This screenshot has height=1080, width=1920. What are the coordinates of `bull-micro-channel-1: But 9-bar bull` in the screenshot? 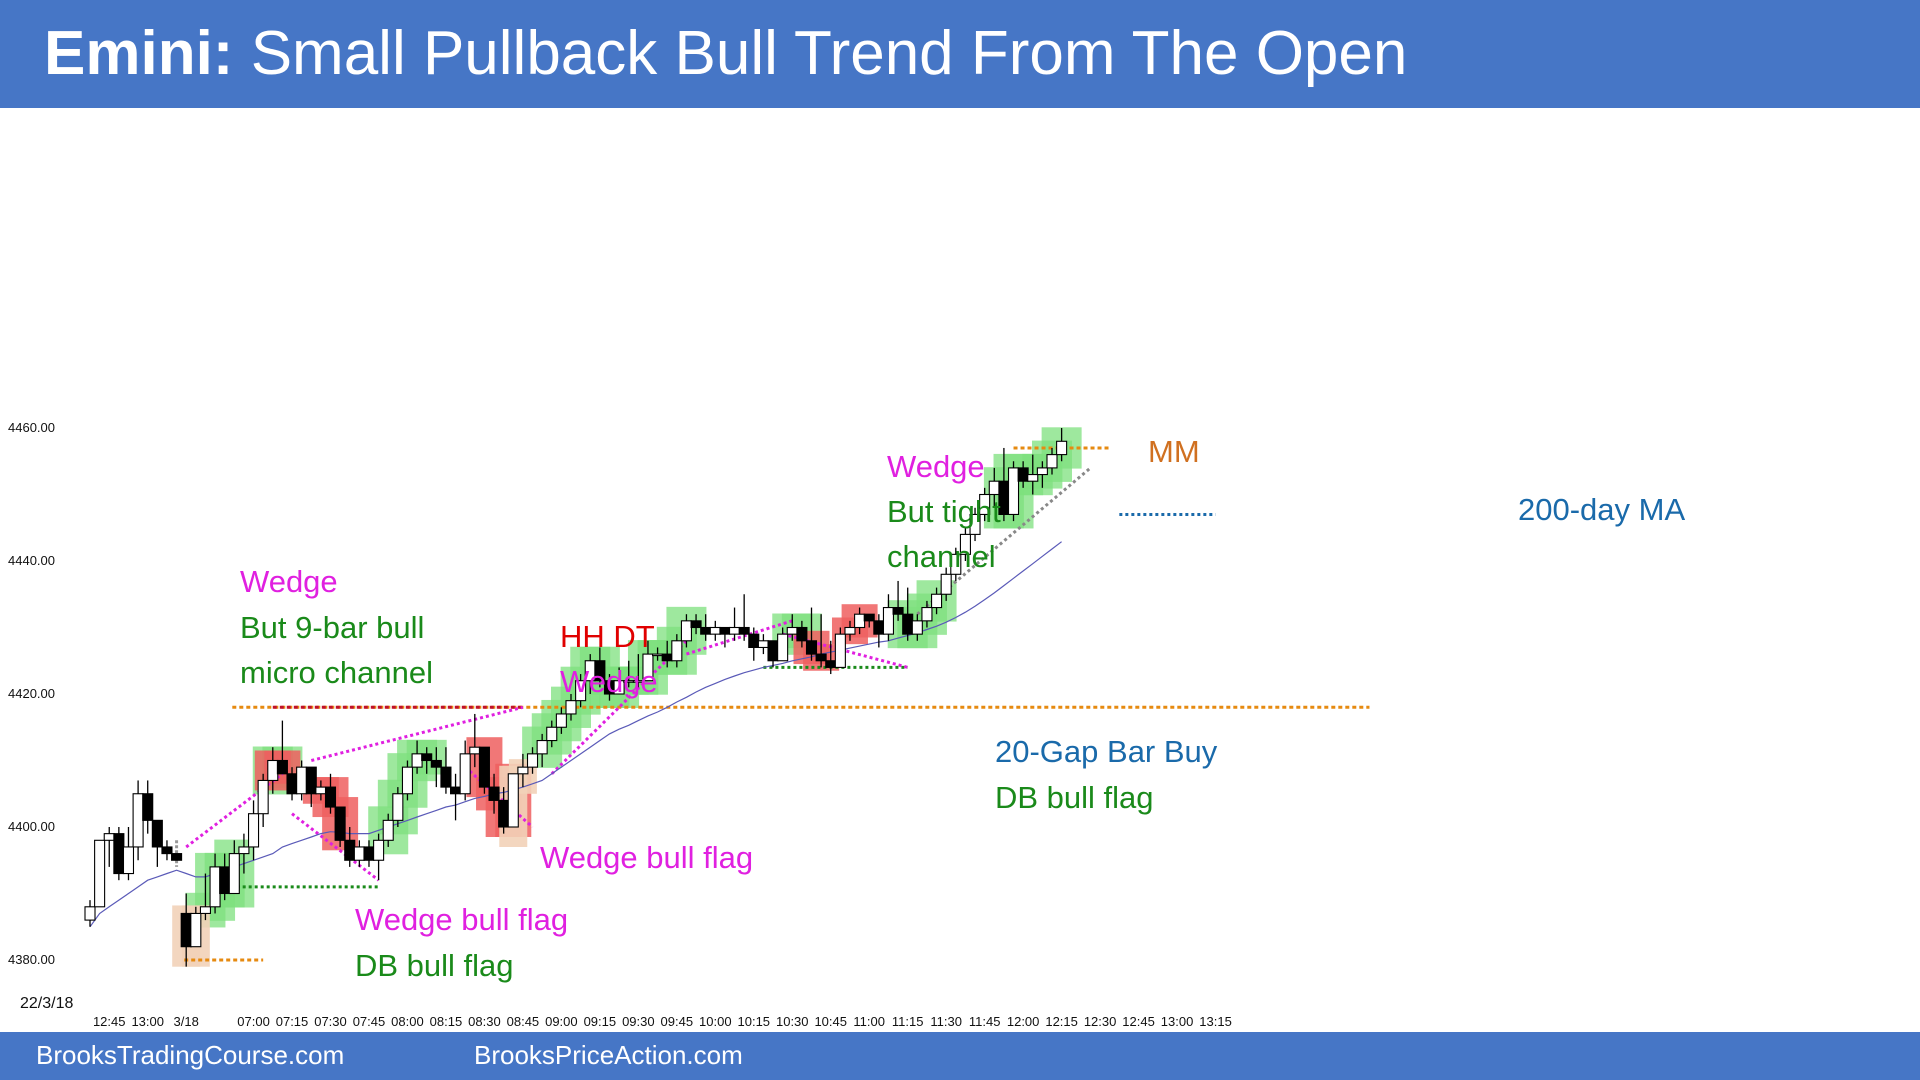 It's located at (332, 627).